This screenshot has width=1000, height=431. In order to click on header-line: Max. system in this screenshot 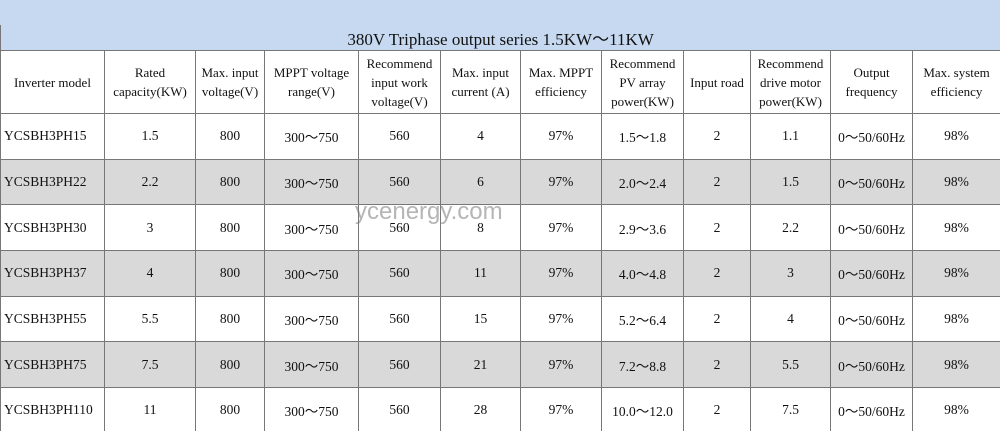, I will do `click(956, 72)`.